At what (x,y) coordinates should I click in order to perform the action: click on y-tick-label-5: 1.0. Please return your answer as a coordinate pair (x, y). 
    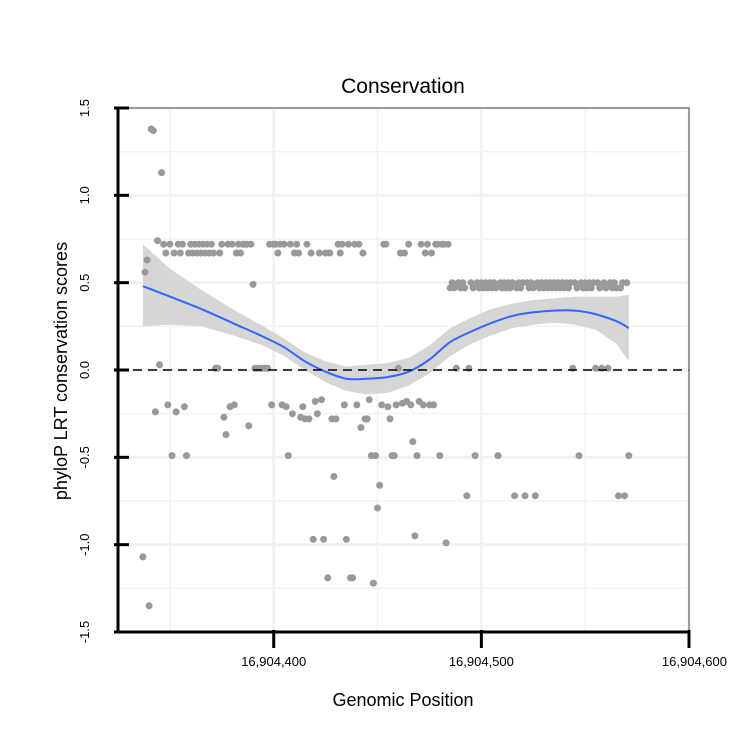
    Looking at the image, I should click on (84, 195).